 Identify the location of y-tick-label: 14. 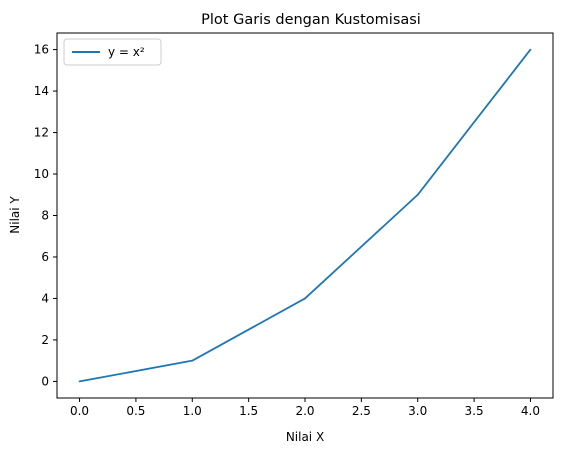
(41, 91).